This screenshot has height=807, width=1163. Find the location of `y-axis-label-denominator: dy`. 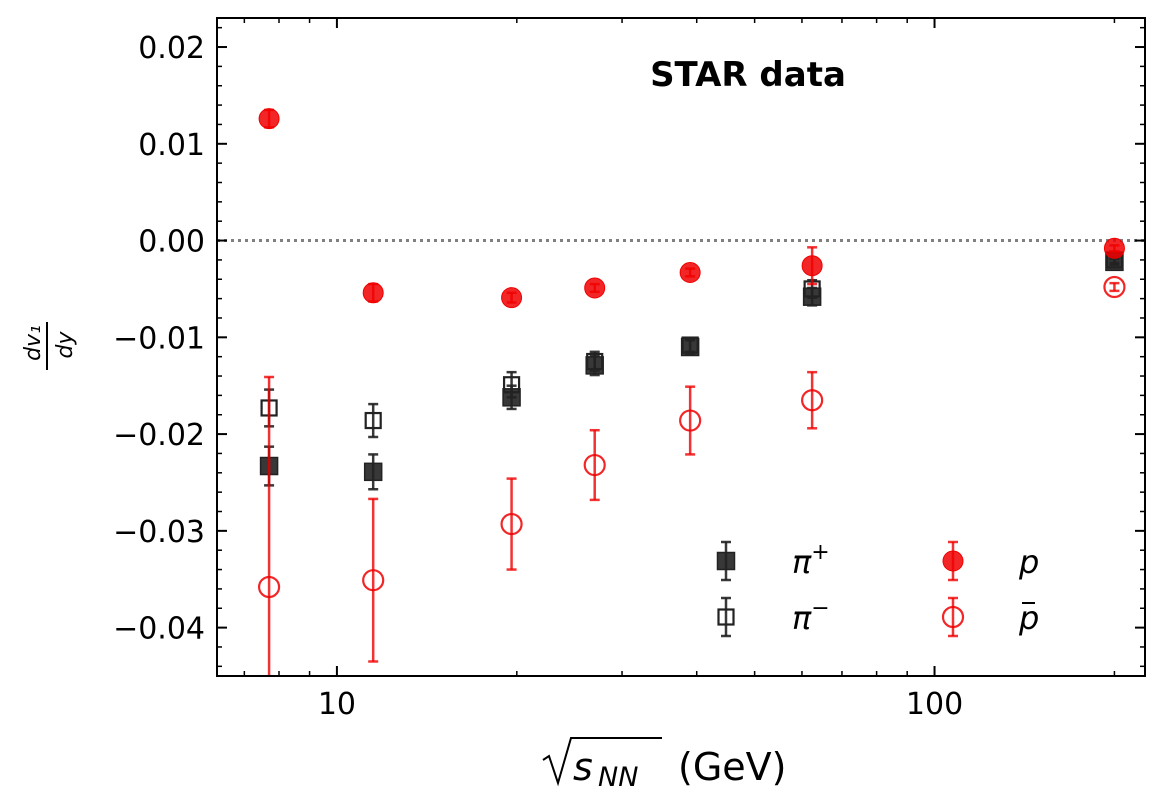

y-axis-label-denominator: dy is located at coordinates (65, 345).